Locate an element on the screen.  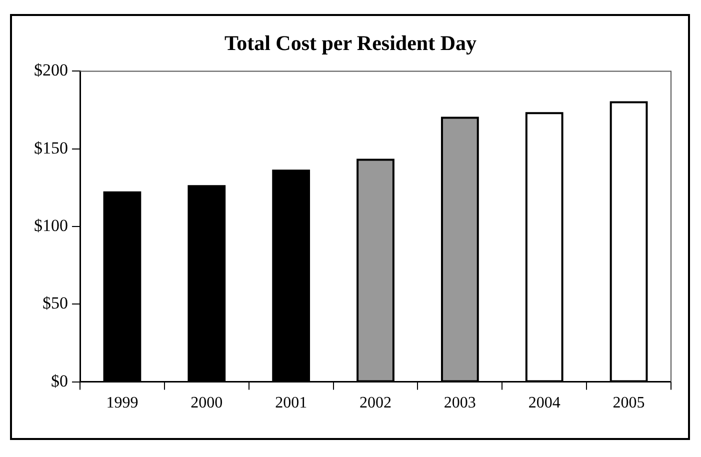
x-tick-label: 2002 is located at coordinates (376, 403).